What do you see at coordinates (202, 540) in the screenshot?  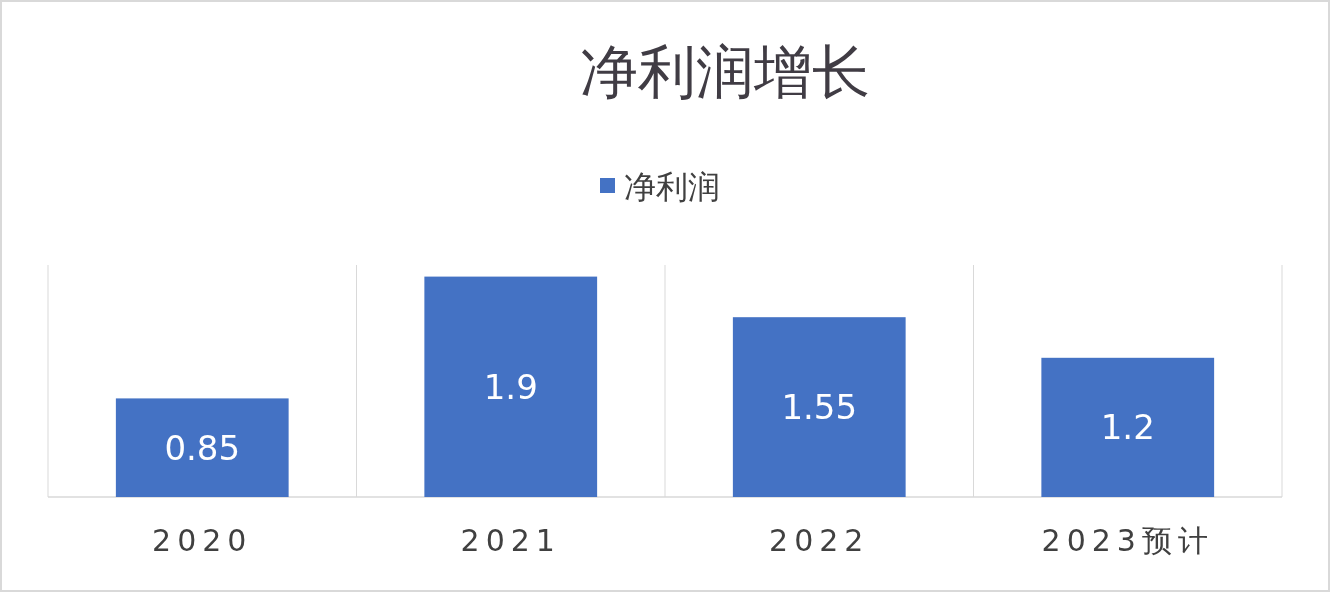 I see `x-tick-label: 2020` at bounding box center [202, 540].